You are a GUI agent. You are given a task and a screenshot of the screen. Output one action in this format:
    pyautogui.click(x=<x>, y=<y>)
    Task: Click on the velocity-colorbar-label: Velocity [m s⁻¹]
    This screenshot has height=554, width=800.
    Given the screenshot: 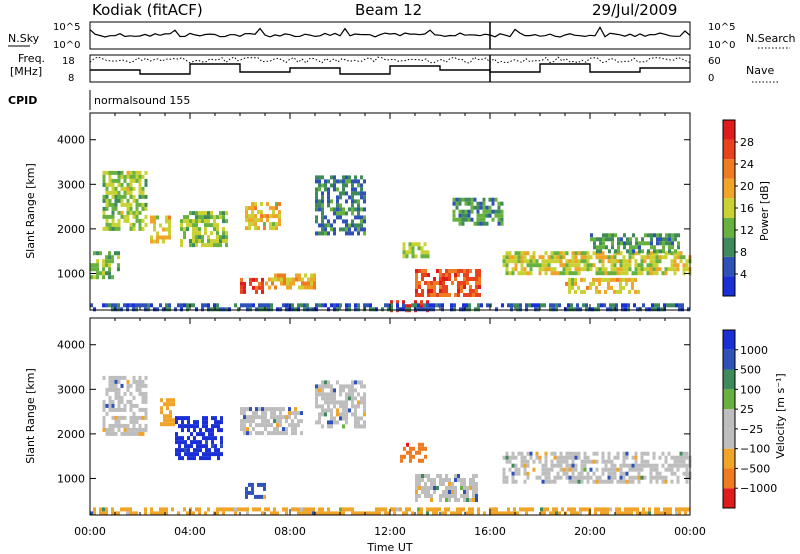 What is the action you would take?
    pyautogui.click(x=780, y=415)
    